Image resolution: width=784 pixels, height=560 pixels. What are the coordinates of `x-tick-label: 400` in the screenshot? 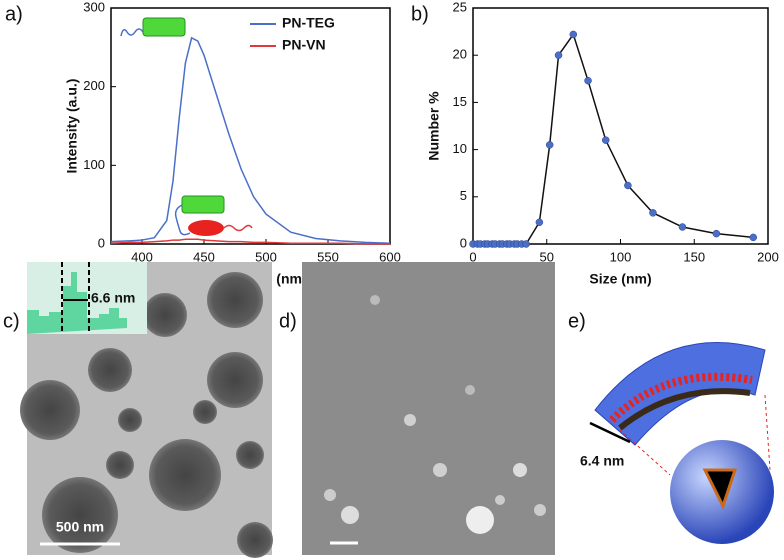 It's located at (142, 256).